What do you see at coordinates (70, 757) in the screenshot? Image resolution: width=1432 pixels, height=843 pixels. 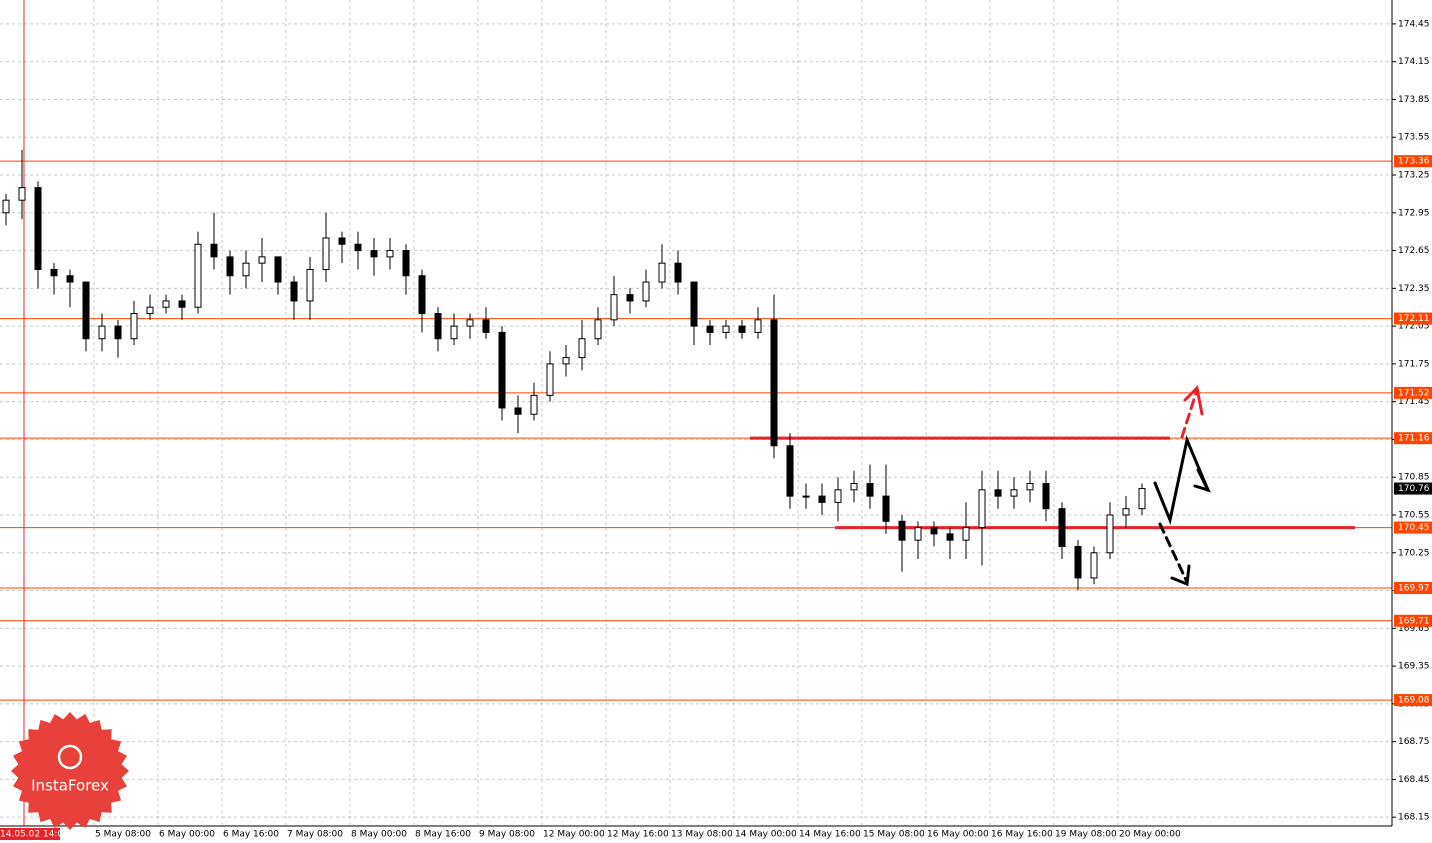 I see `logo-icon` at bounding box center [70, 757].